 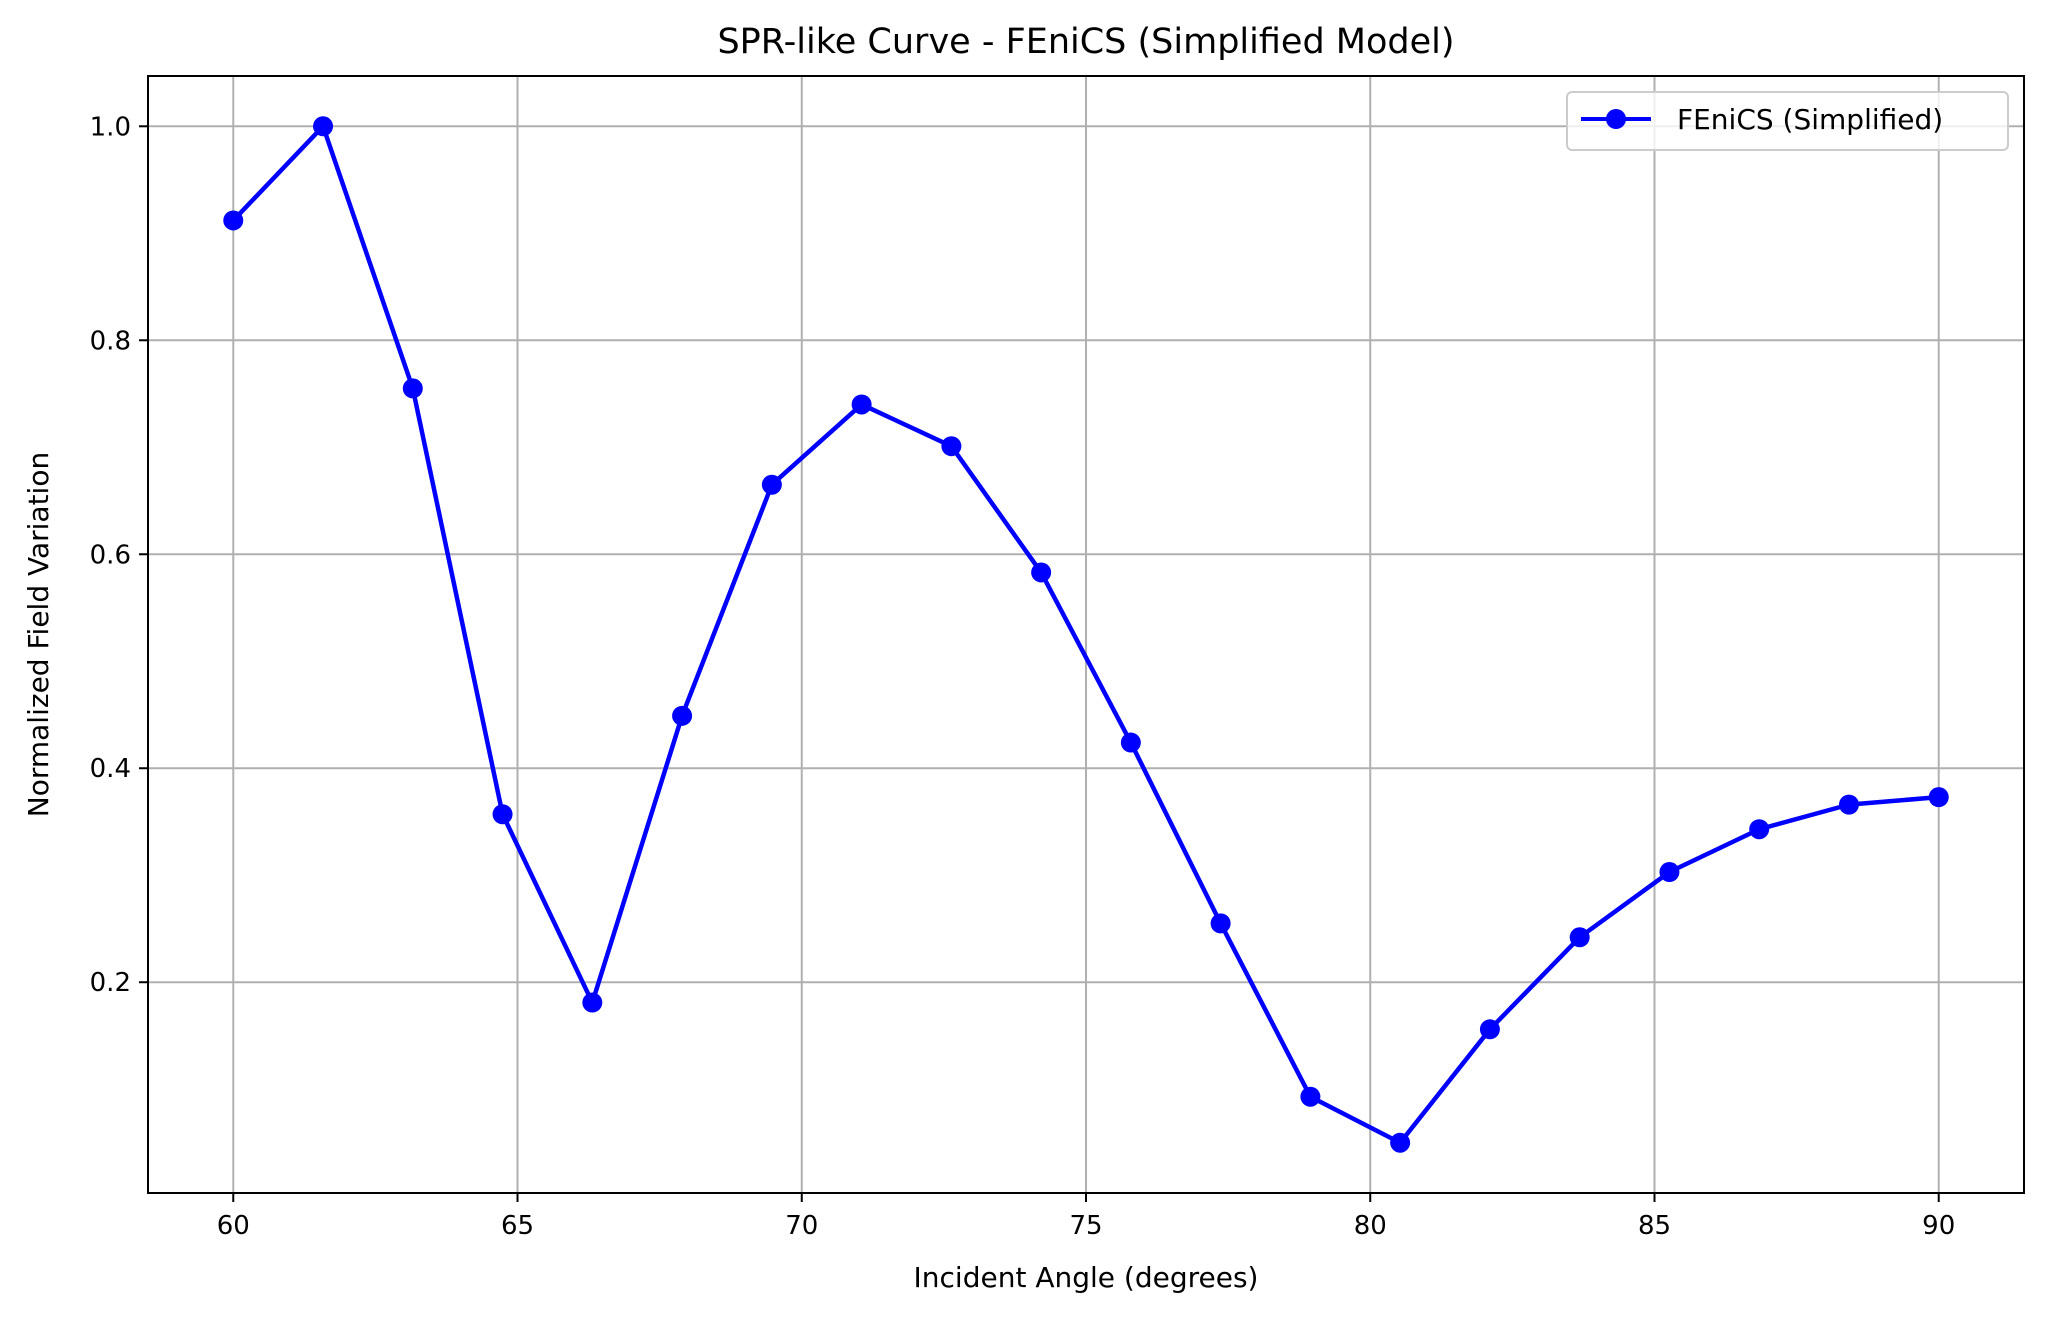 What do you see at coordinates (233, 1226) in the screenshot?
I see `x-tick-label: 60` at bounding box center [233, 1226].